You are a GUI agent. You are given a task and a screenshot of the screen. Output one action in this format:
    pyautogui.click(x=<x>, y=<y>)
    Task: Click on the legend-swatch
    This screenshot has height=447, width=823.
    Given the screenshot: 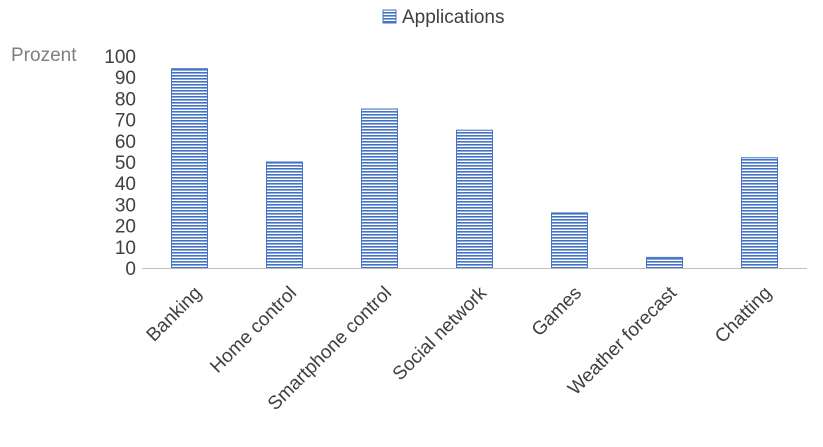 What is the action you would take?
    pyautogui.click(x=389, y=16)
    